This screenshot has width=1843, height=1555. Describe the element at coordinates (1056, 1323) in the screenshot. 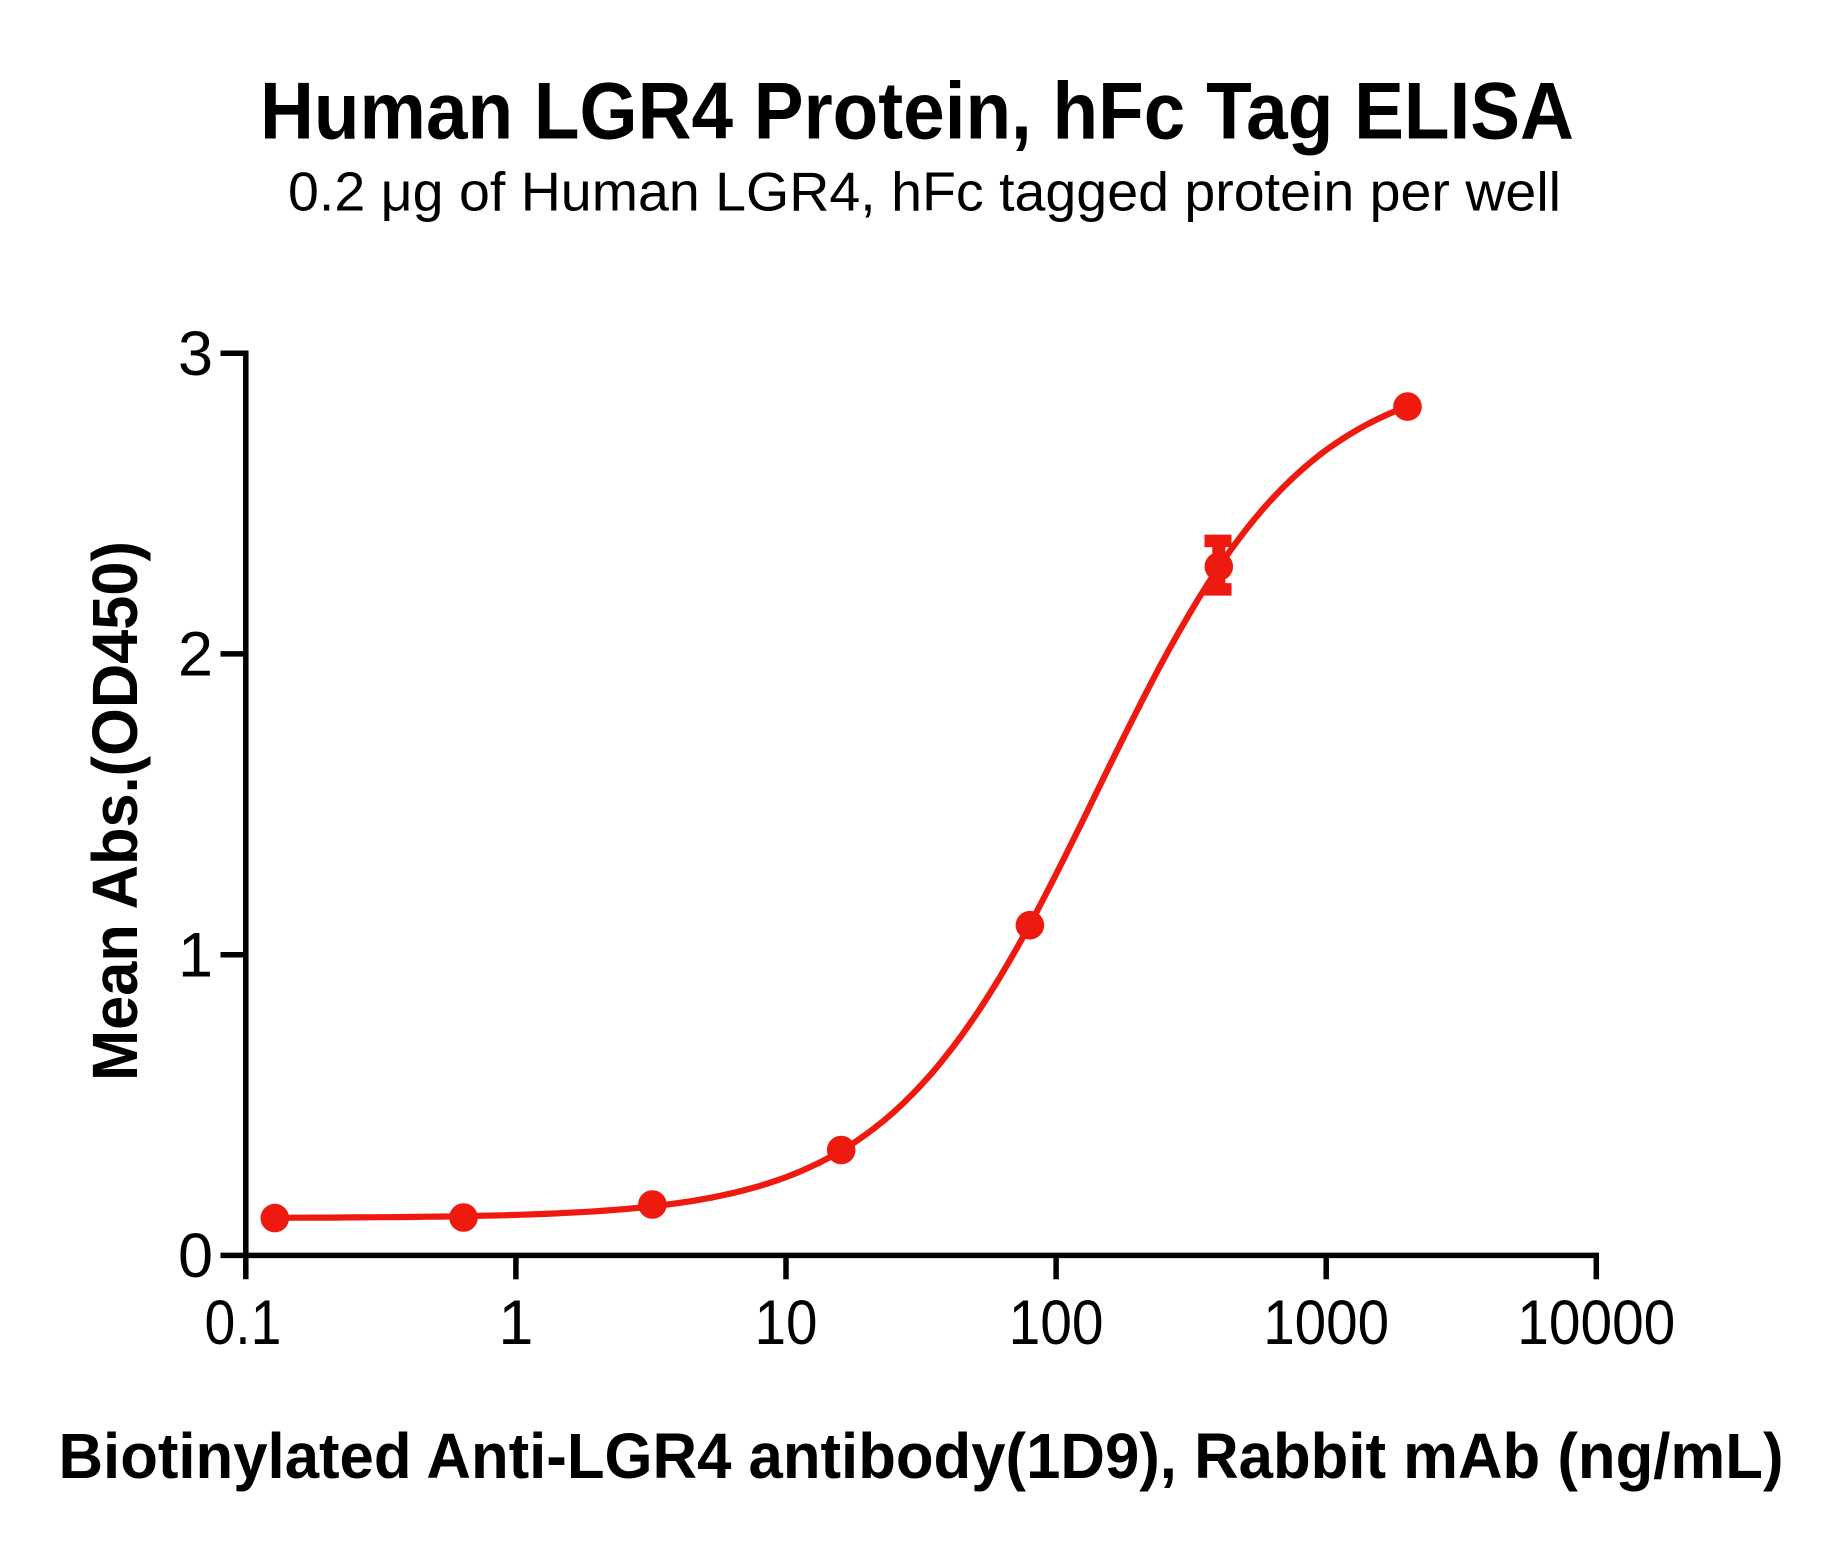

I see `svg-text: 100` at that location.